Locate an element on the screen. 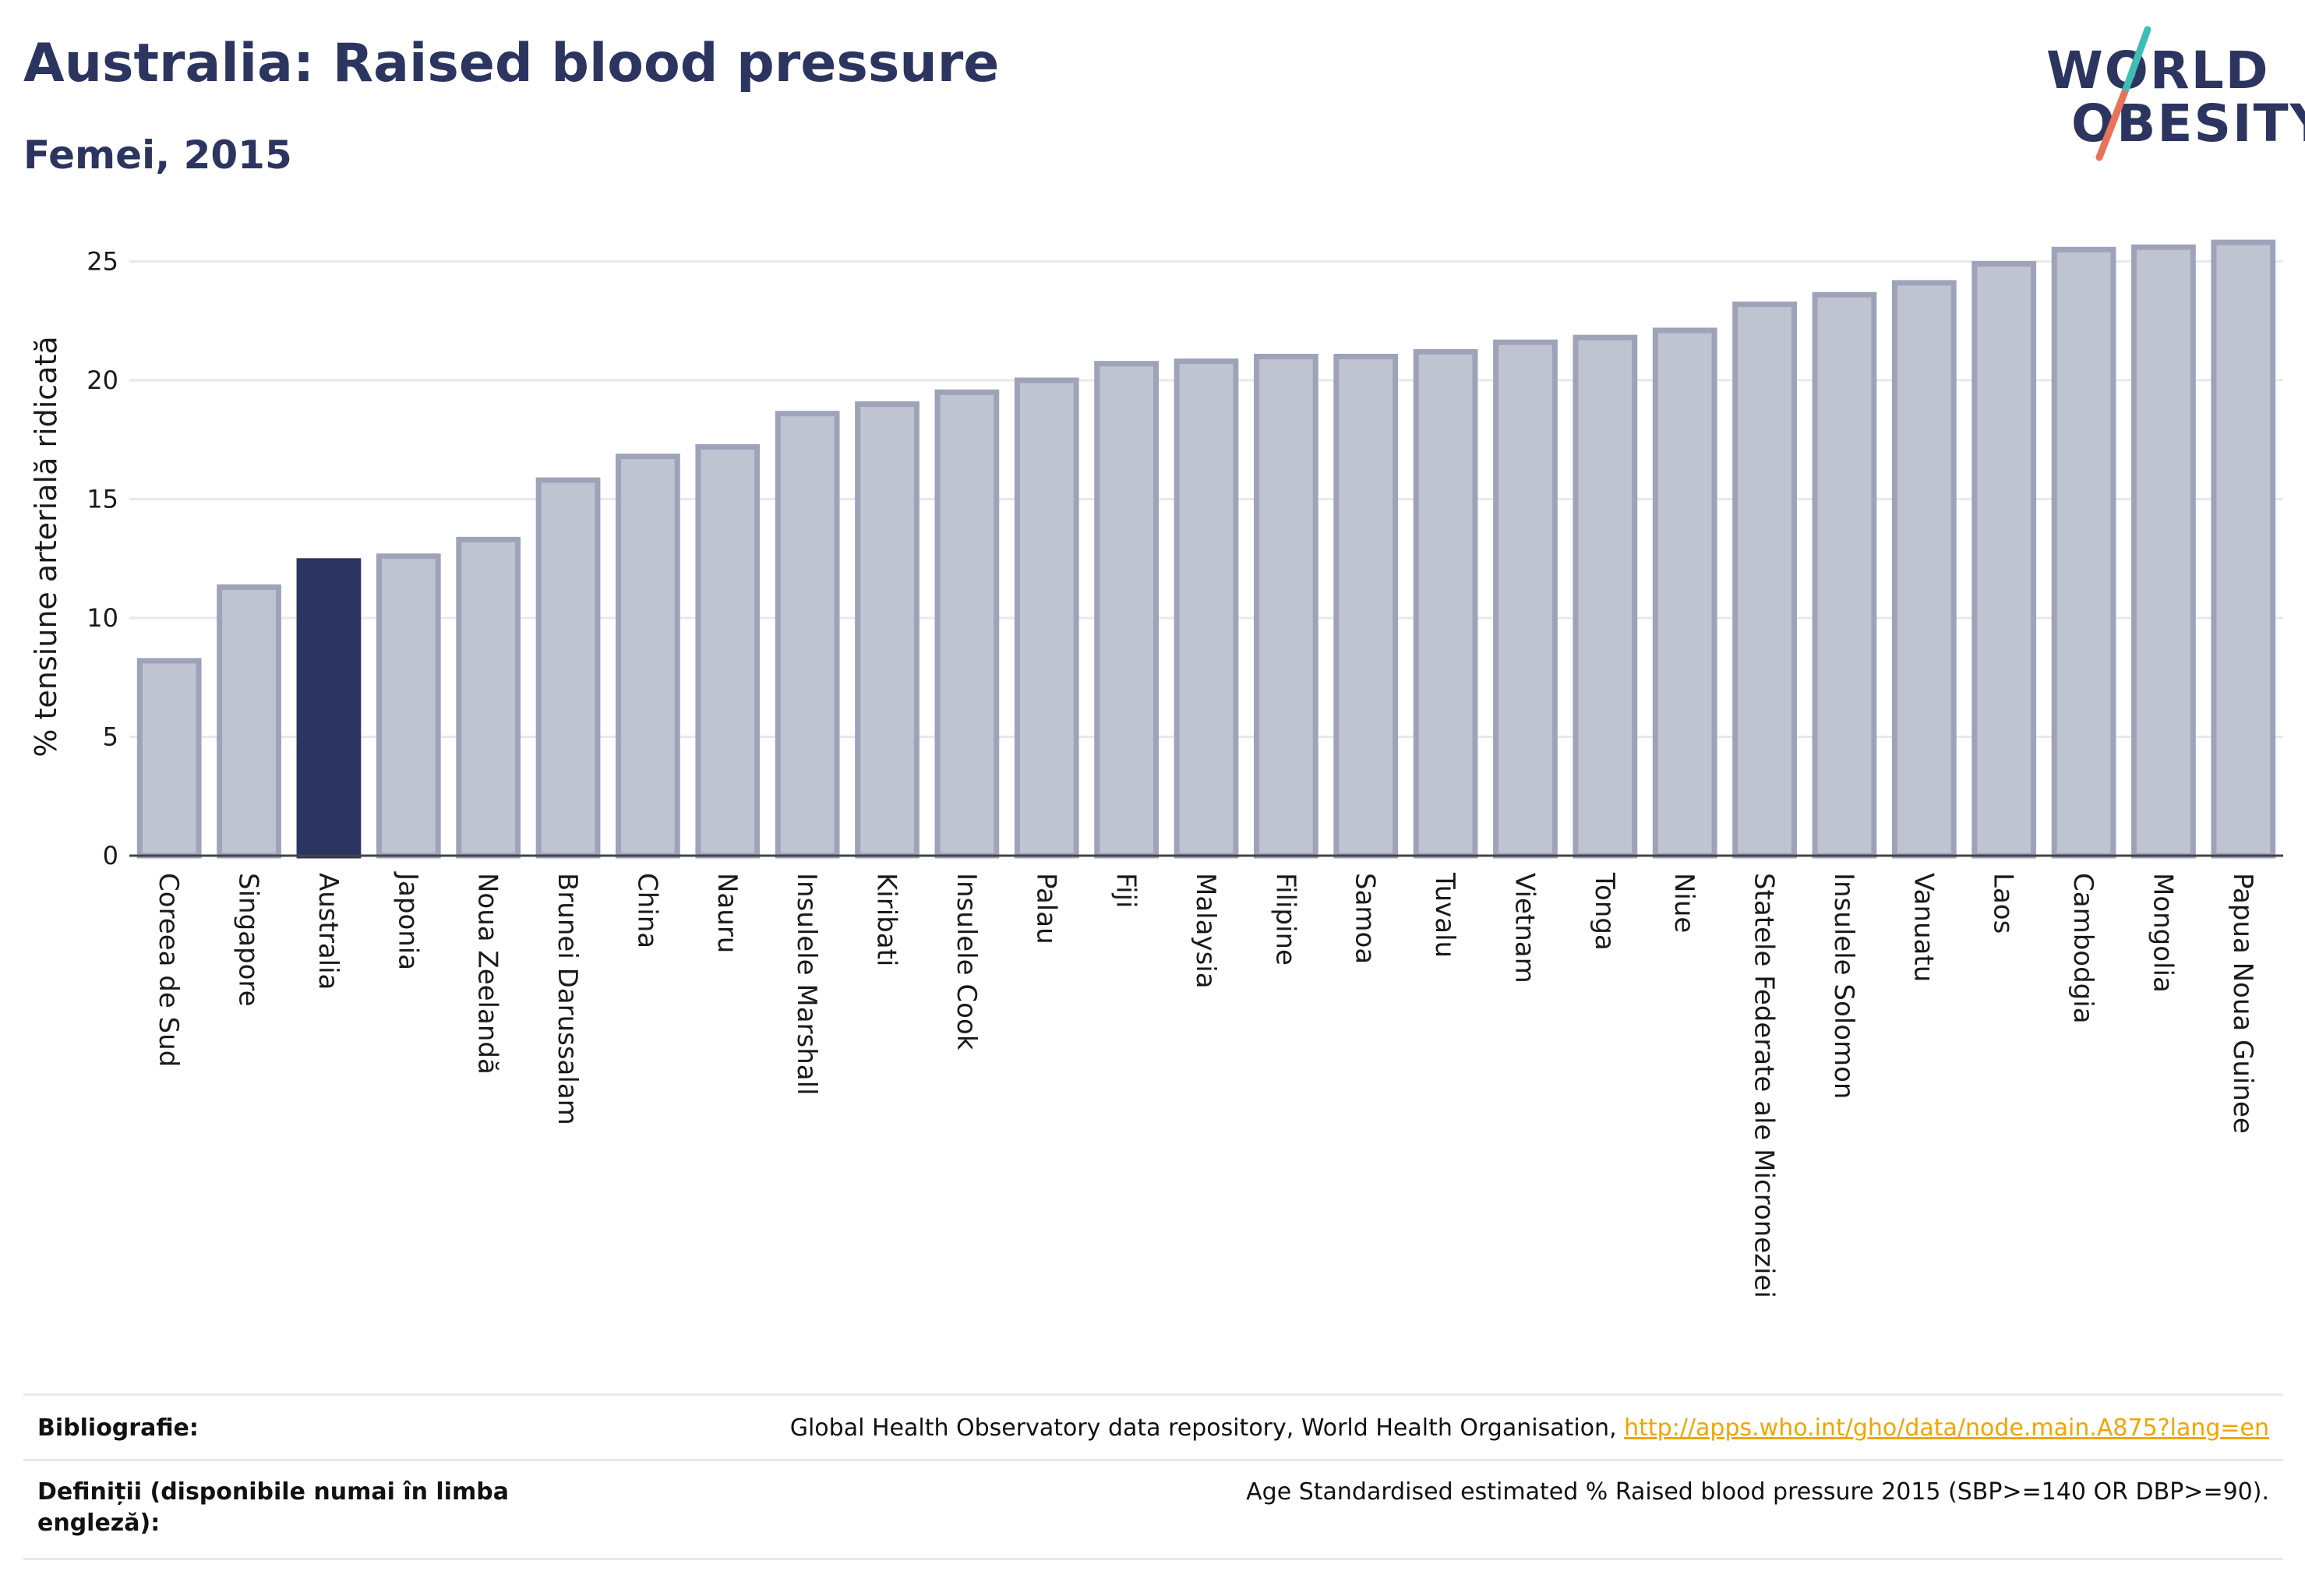 This screenshot has height=1596, width=2305. chart-subtitle: Femei, 2015 is located at coordinates (157, 155).